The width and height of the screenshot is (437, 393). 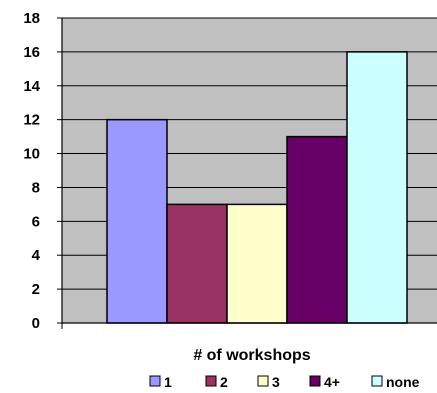 What do you see at coordinates (31, 154) in the screenshot?
I see `y-tick-label: 10` at bounding box center [31, 154].